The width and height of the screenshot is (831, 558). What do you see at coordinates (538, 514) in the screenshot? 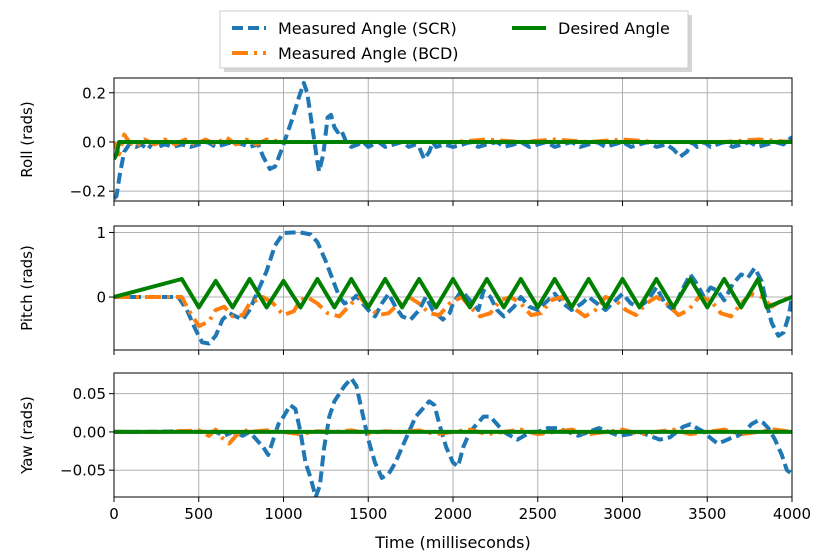
I see `yaw-xtick-label: 2500` at bounding box center [538, 514].